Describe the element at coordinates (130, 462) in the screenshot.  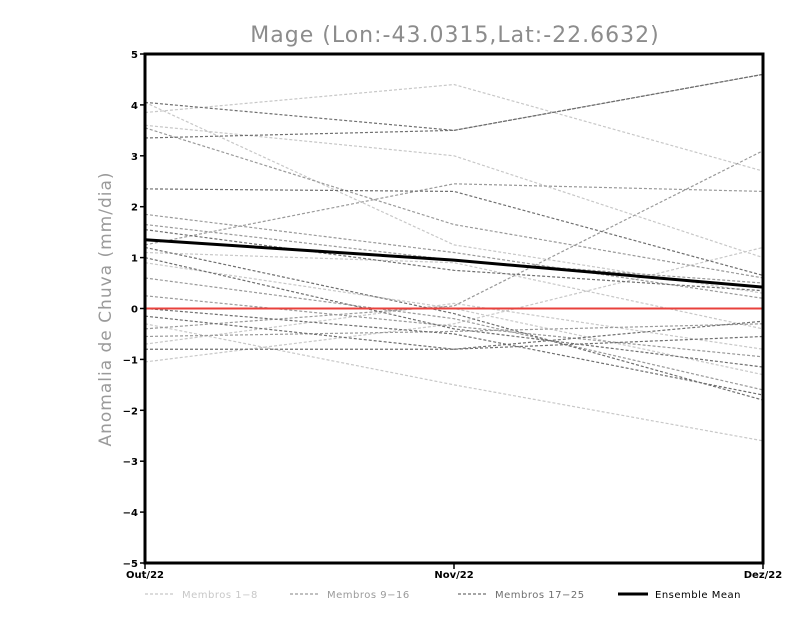
I see `y-tick-label: −3` at that location.